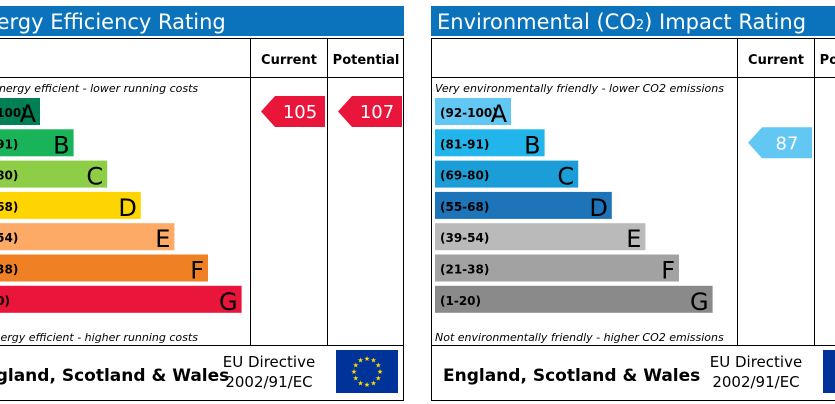 The width and height of the screenshot is (835, 404). I want to click on co2-title: Environmental (CO2) Impact Rating, so click(621, 22).